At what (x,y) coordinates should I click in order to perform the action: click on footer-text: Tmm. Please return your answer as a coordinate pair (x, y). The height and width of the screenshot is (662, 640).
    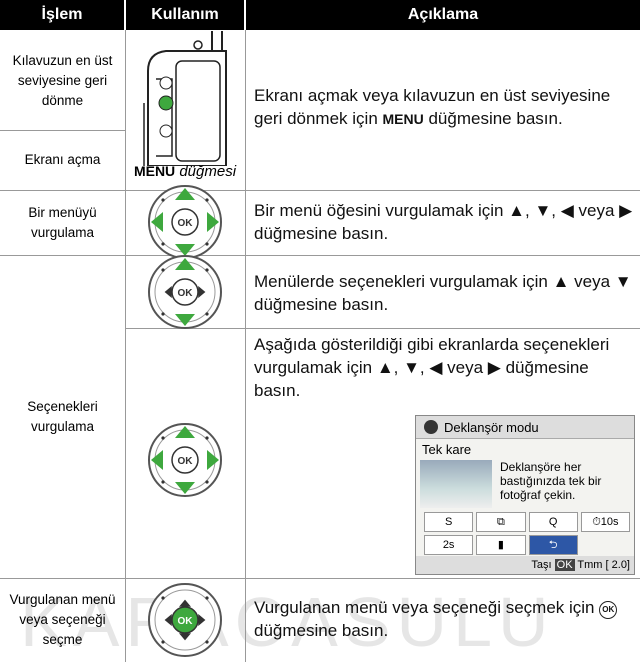
    Looking at the image, I should click on (590, 565).